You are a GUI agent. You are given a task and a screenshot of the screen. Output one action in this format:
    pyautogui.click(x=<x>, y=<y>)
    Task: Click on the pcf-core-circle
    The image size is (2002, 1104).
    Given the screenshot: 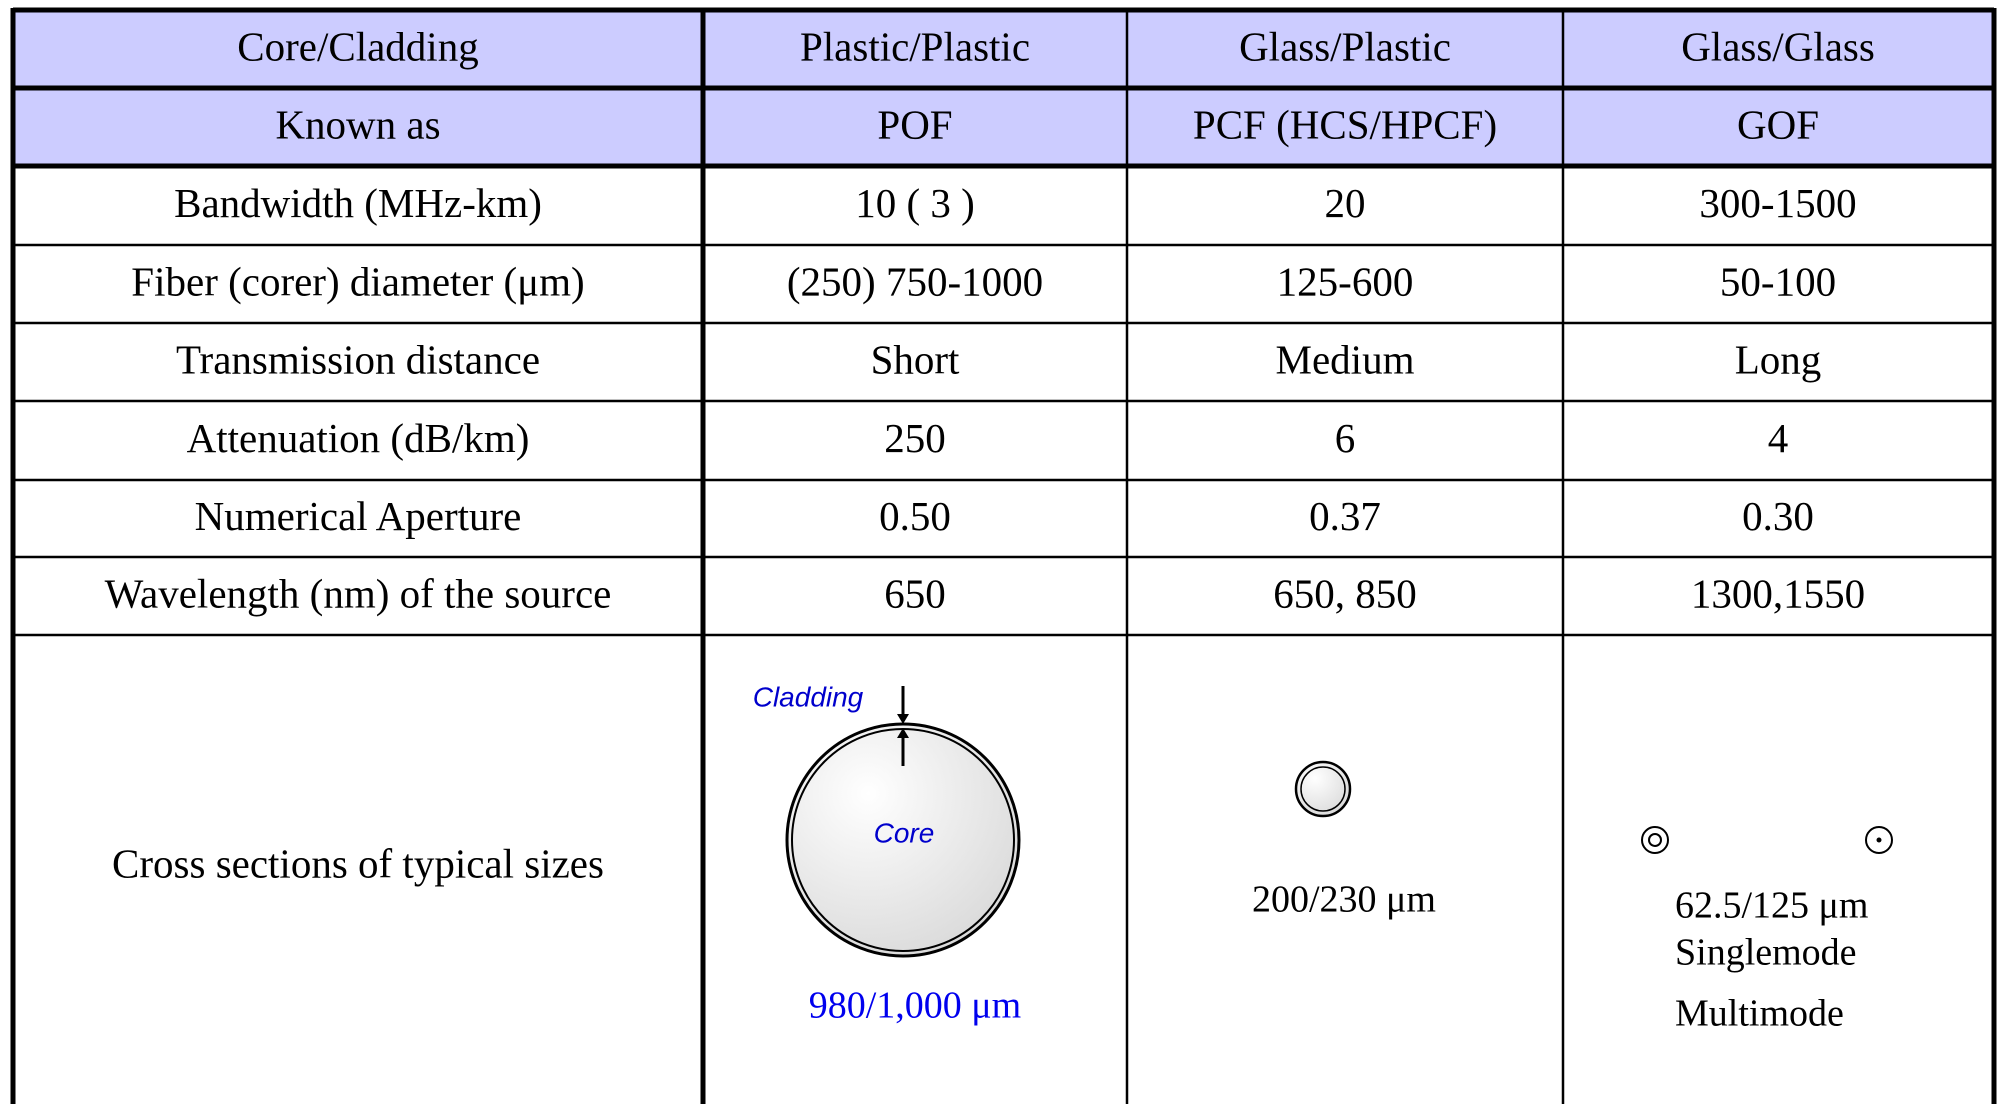 What is the action you would take?
    pyautogui.click(x=1323, y=789)
    